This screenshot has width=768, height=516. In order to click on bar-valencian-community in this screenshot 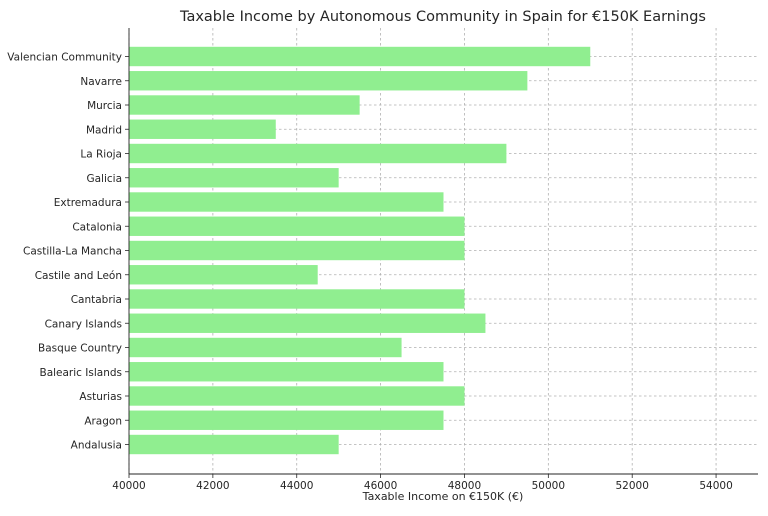, I will do `click(360, 56)`.